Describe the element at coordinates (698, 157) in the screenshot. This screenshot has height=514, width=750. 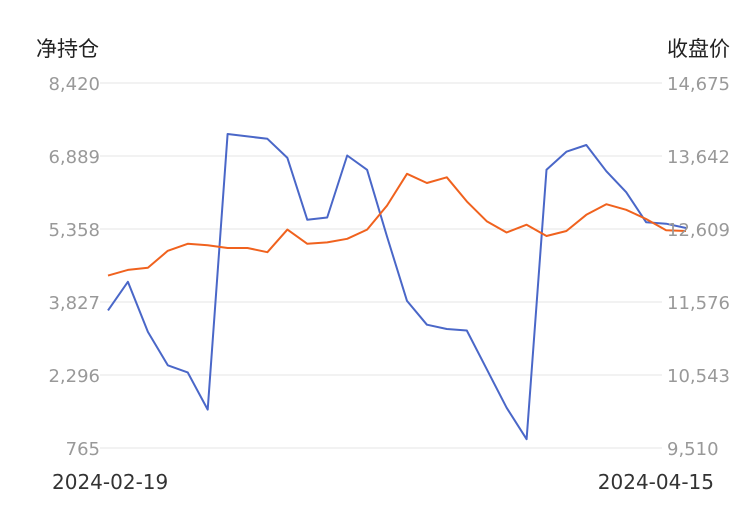
I see `right-tick-label: 13,642` at that location.